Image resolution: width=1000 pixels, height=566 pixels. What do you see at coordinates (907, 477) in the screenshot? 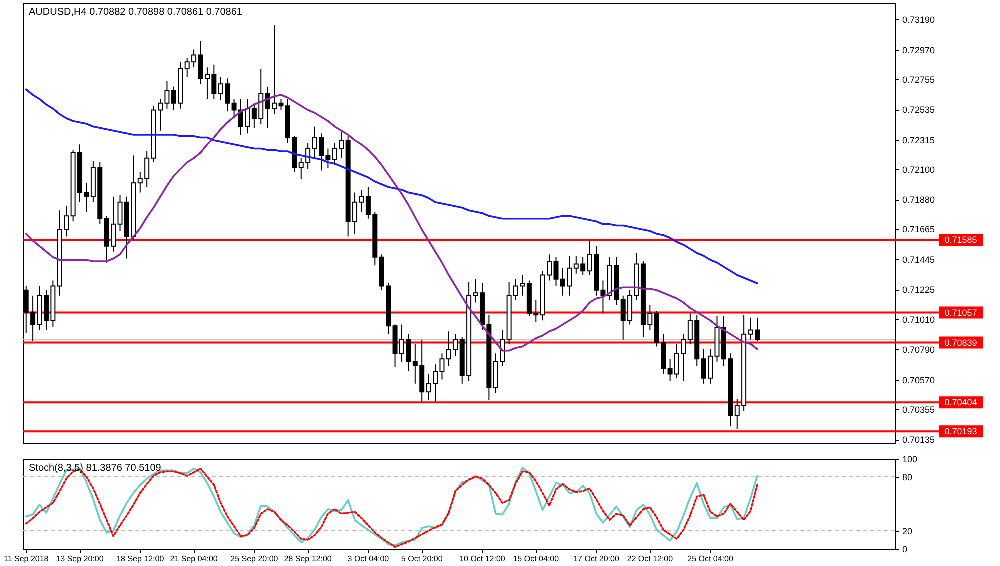
I see `y-tick-label: 80` at bounding box center [907, 477].